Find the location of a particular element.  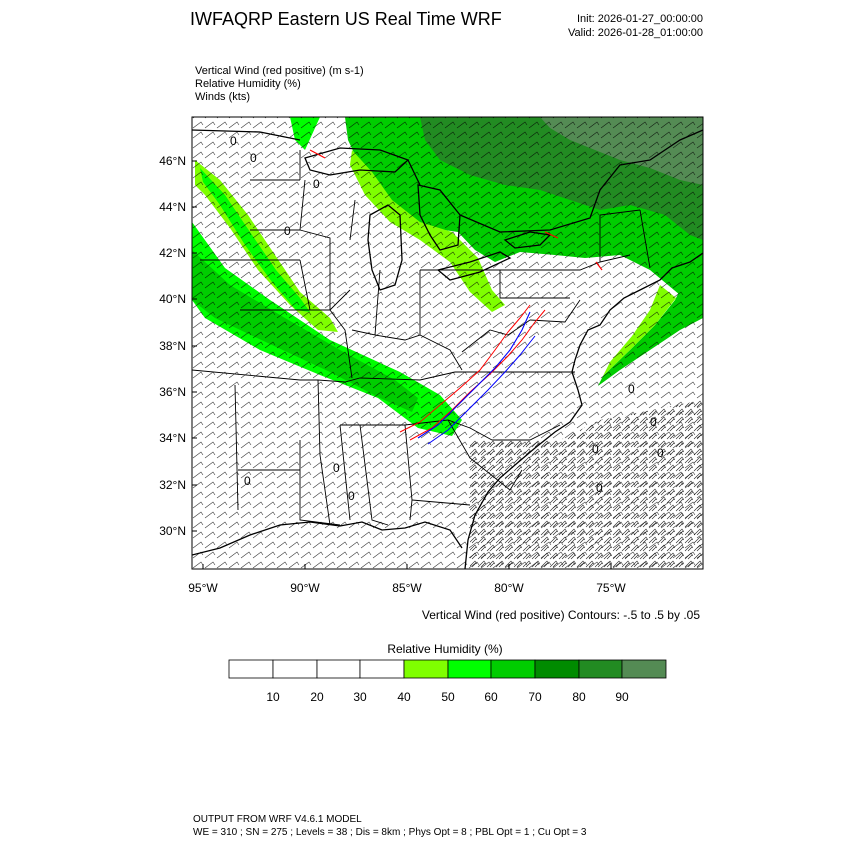

gulf-coast is located at coordinates (327, 538).